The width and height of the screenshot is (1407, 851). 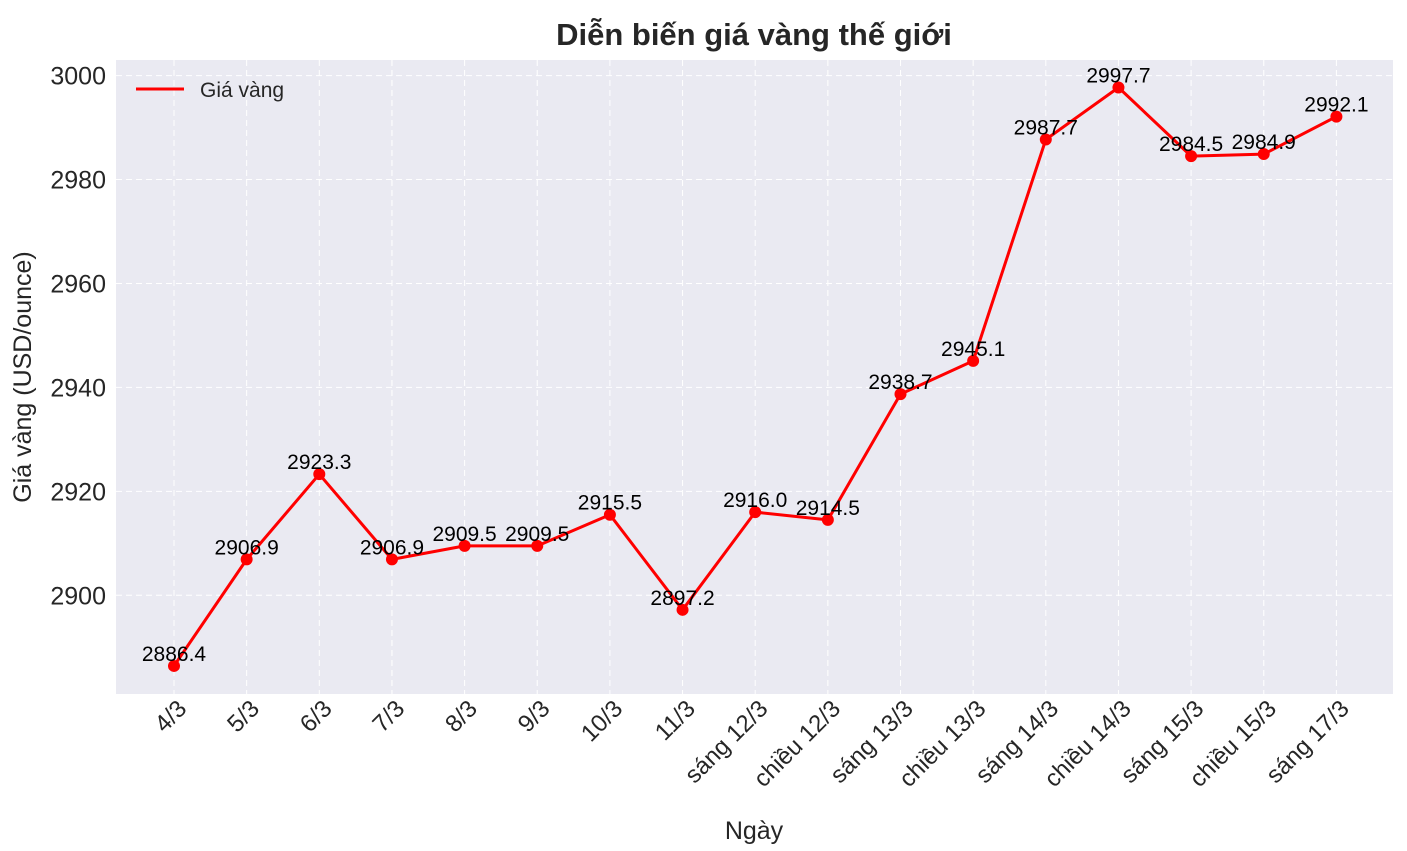 What do you see at coordinates (316, 716) in the screenshot?
I see `x-tick-label: 6/3` at bounding box center [316, 716].